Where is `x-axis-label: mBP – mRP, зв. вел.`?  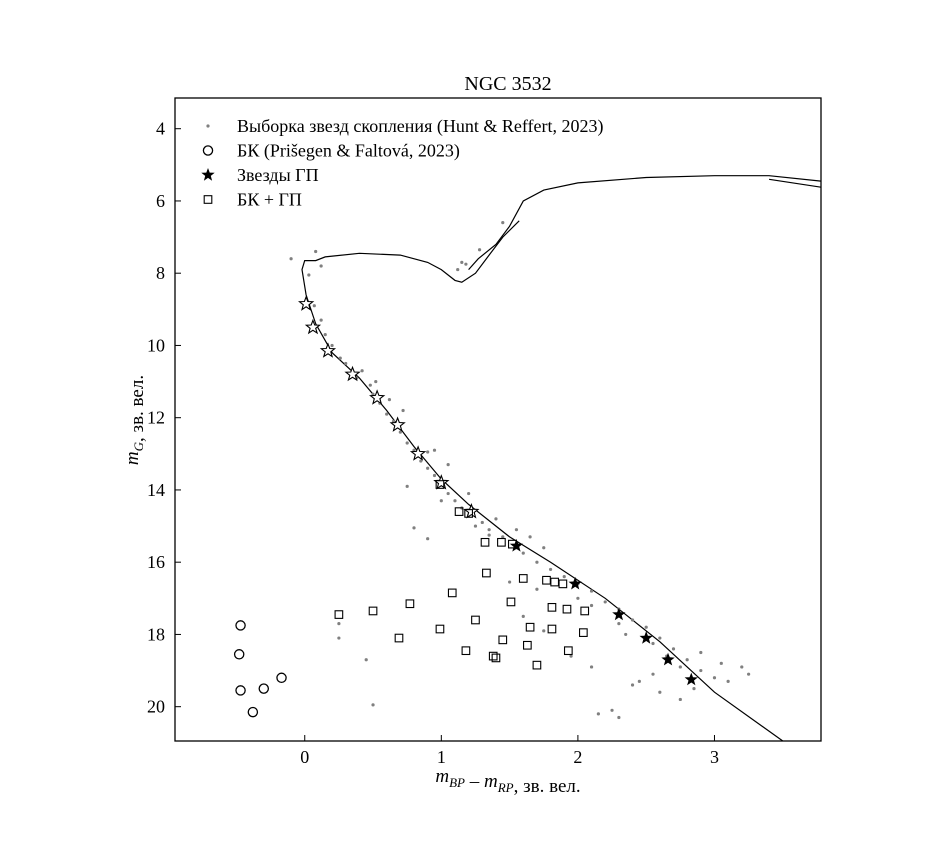
x-axis-label: mBP – mRP, зв. вел. is located at coordinates (507, 781).